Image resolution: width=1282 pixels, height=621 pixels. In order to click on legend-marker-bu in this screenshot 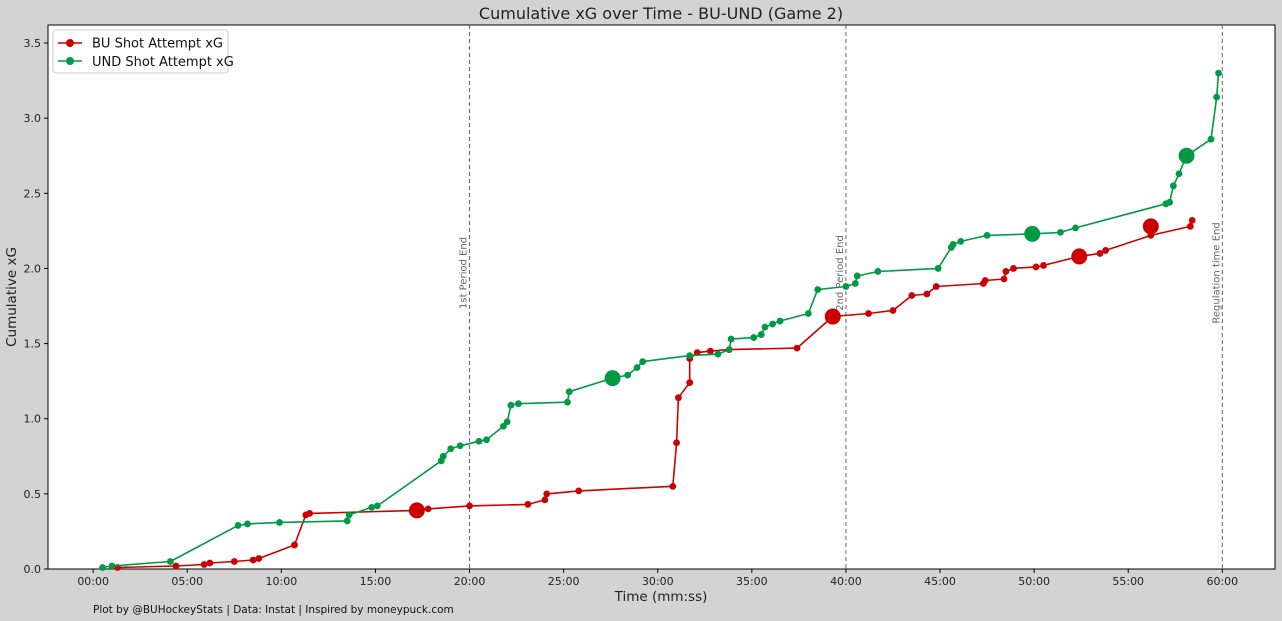, I will do `click(70, 43)`.